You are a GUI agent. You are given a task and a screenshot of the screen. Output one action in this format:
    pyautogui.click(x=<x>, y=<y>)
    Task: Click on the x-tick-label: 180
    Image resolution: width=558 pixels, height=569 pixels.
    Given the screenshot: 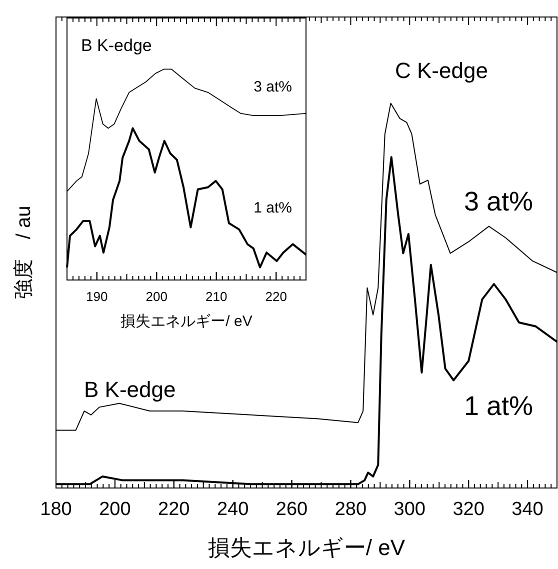 What is the action you would take?
    pyautogui.click(x=56, y=509)
    